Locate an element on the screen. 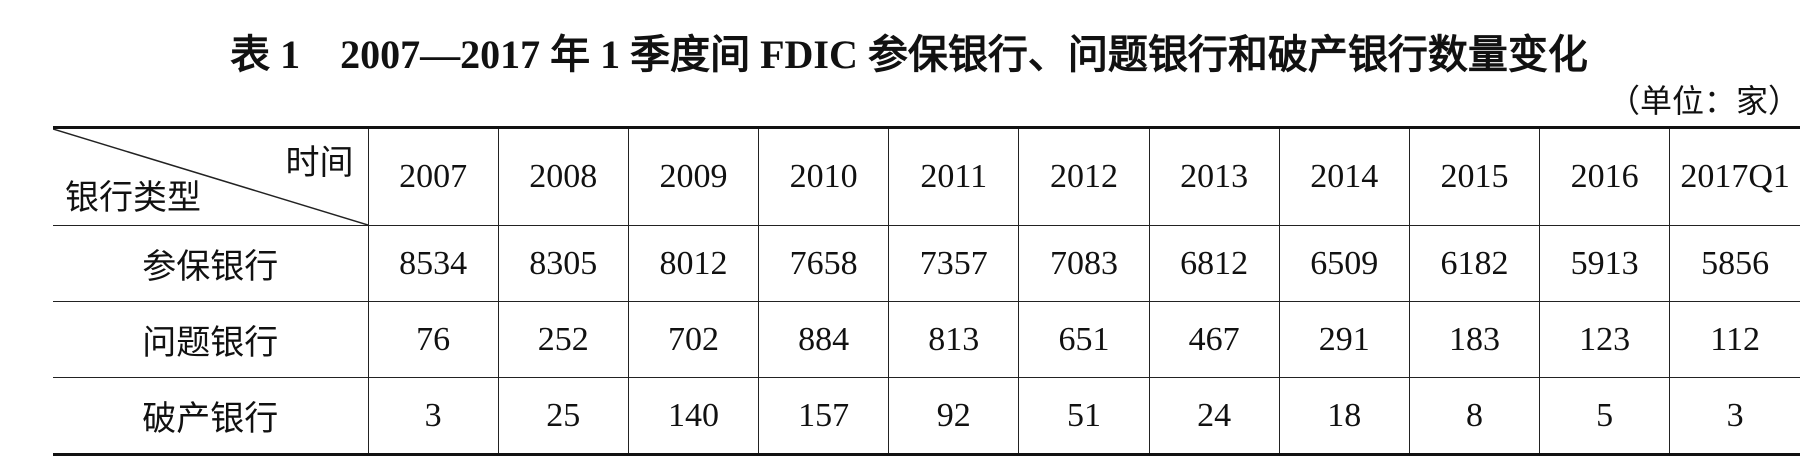 This screenshot has width=1818, height=475. column-label: 2016 is located at coordinates (1604, 176).